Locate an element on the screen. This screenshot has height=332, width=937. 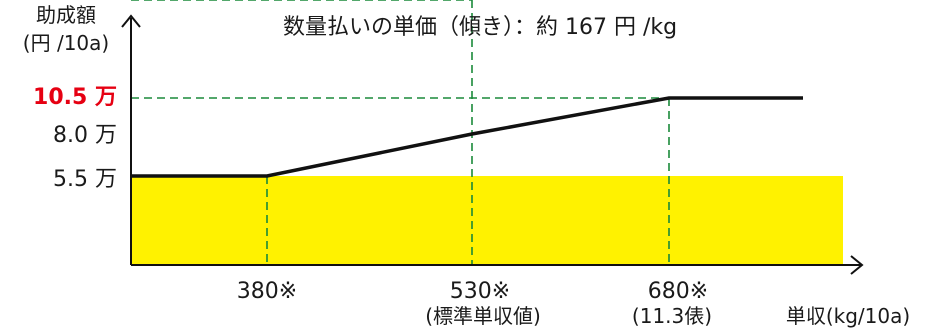
y-tick-label: 5.5 万 is located at coordinates (85, 179).